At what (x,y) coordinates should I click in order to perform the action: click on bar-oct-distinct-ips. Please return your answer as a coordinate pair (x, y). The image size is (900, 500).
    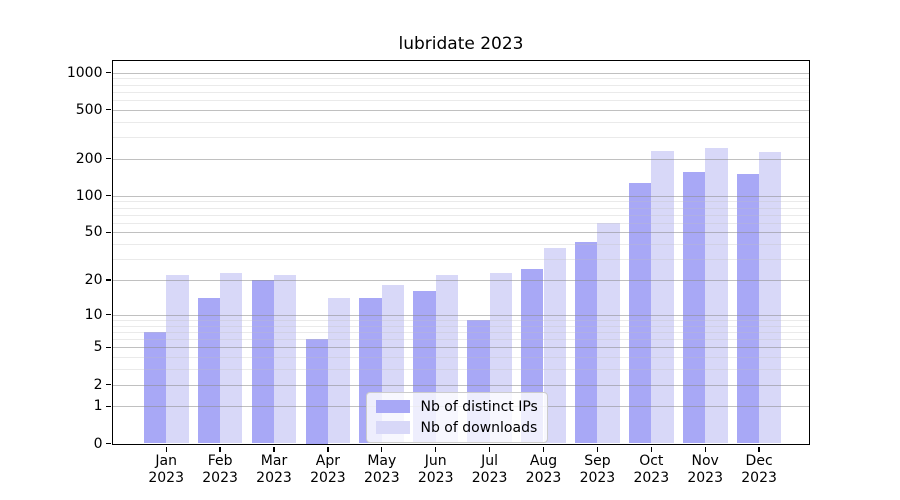
    Looking at the image, I should click on (640, 313).